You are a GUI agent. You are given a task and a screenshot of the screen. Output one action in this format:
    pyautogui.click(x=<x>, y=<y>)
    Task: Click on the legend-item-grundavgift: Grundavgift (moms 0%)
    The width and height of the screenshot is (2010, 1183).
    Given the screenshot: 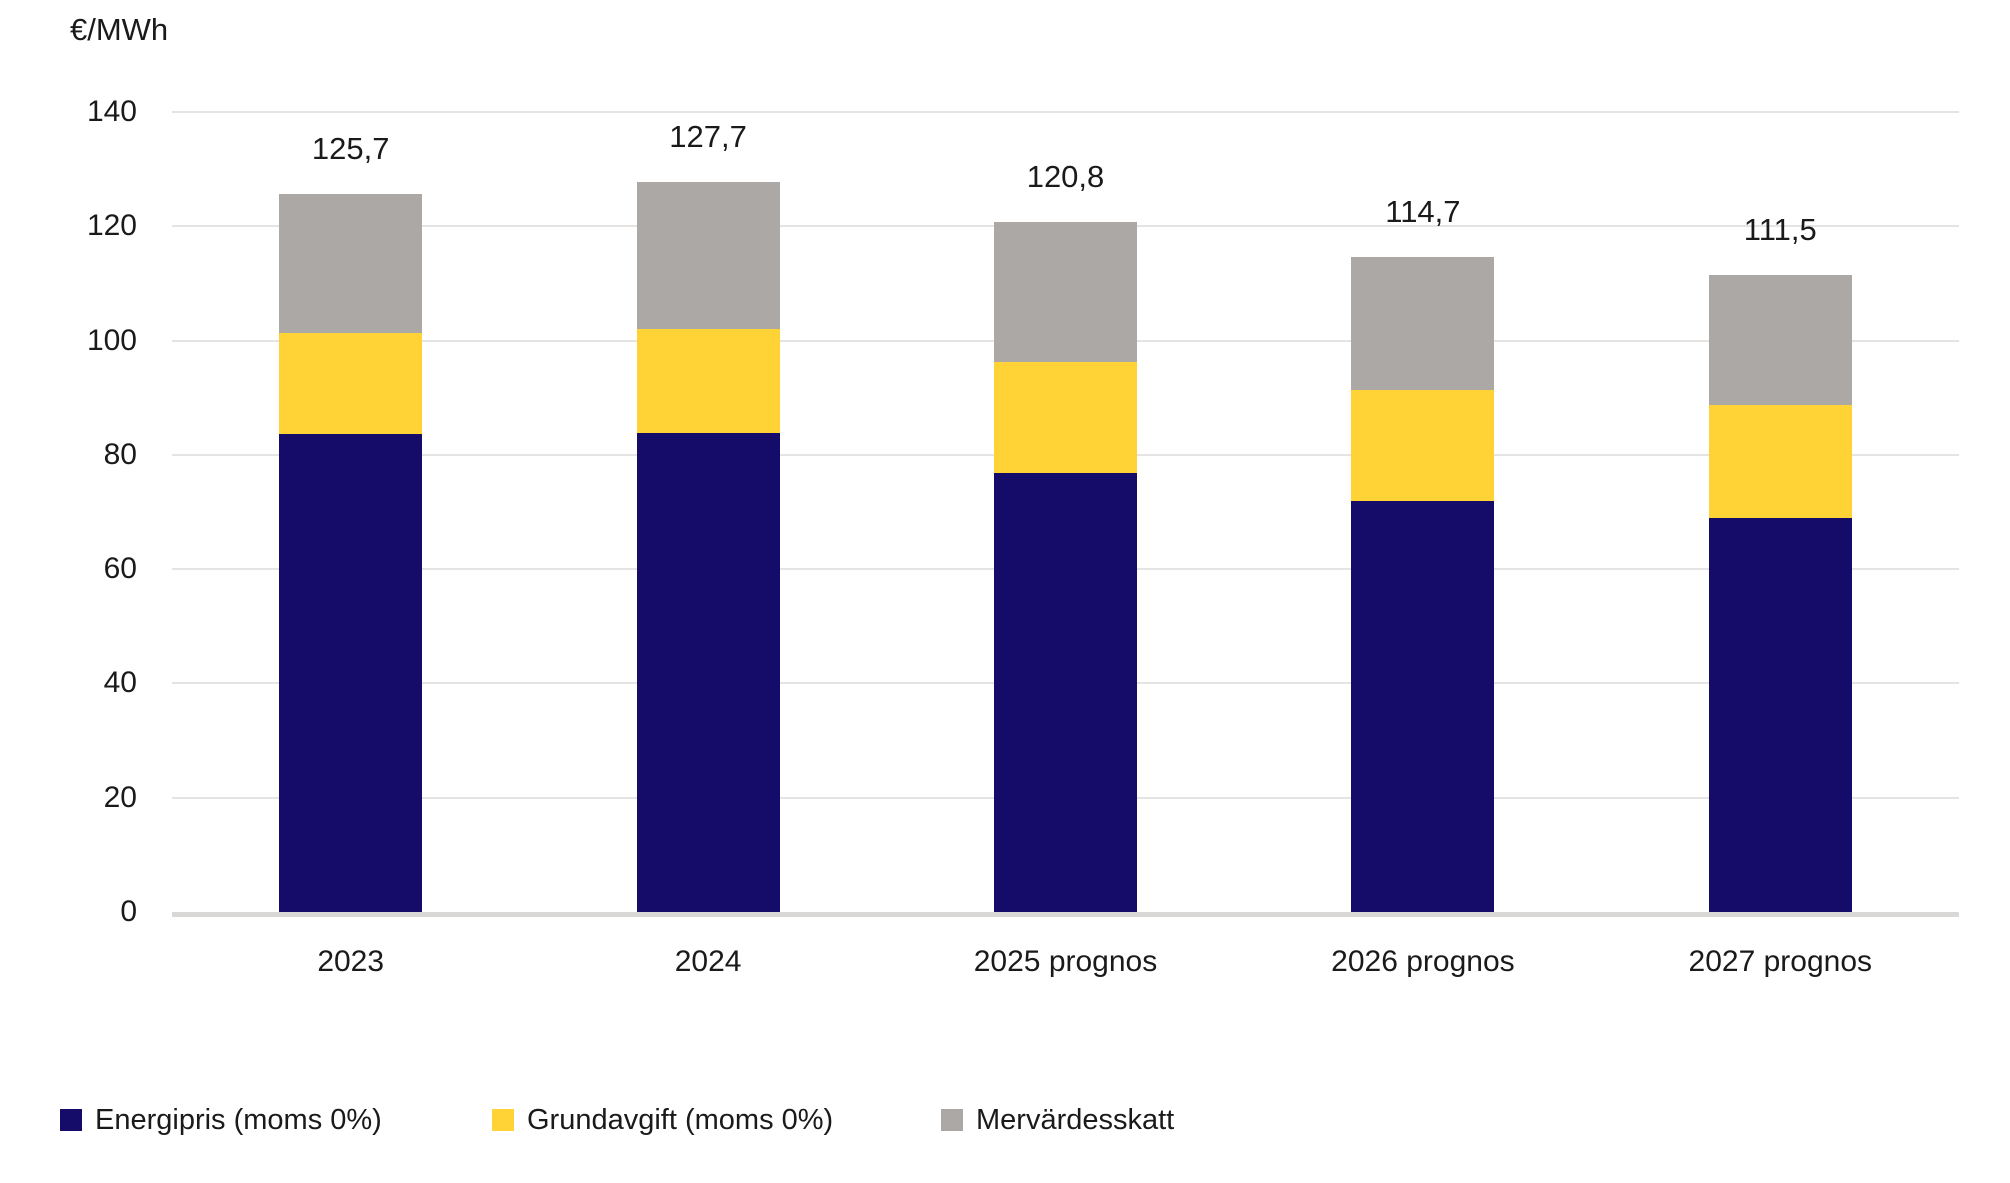 What is the action you would take?
    pyautogui.click(x=662, y=1120)
    